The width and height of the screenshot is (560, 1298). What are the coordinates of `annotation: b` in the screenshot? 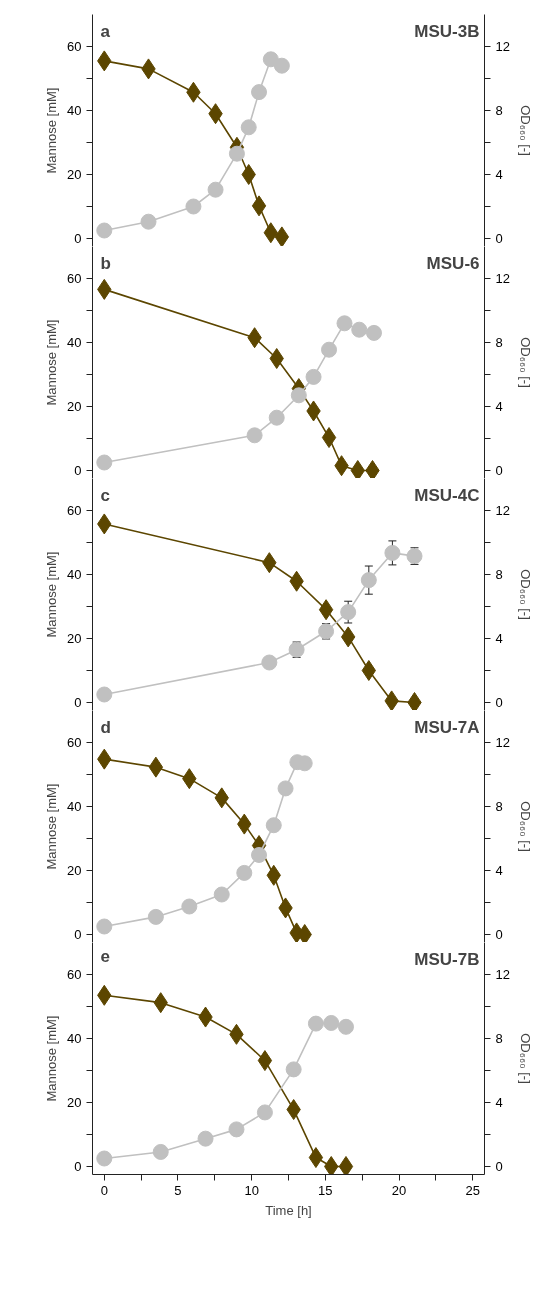 It's located at (105, 263).